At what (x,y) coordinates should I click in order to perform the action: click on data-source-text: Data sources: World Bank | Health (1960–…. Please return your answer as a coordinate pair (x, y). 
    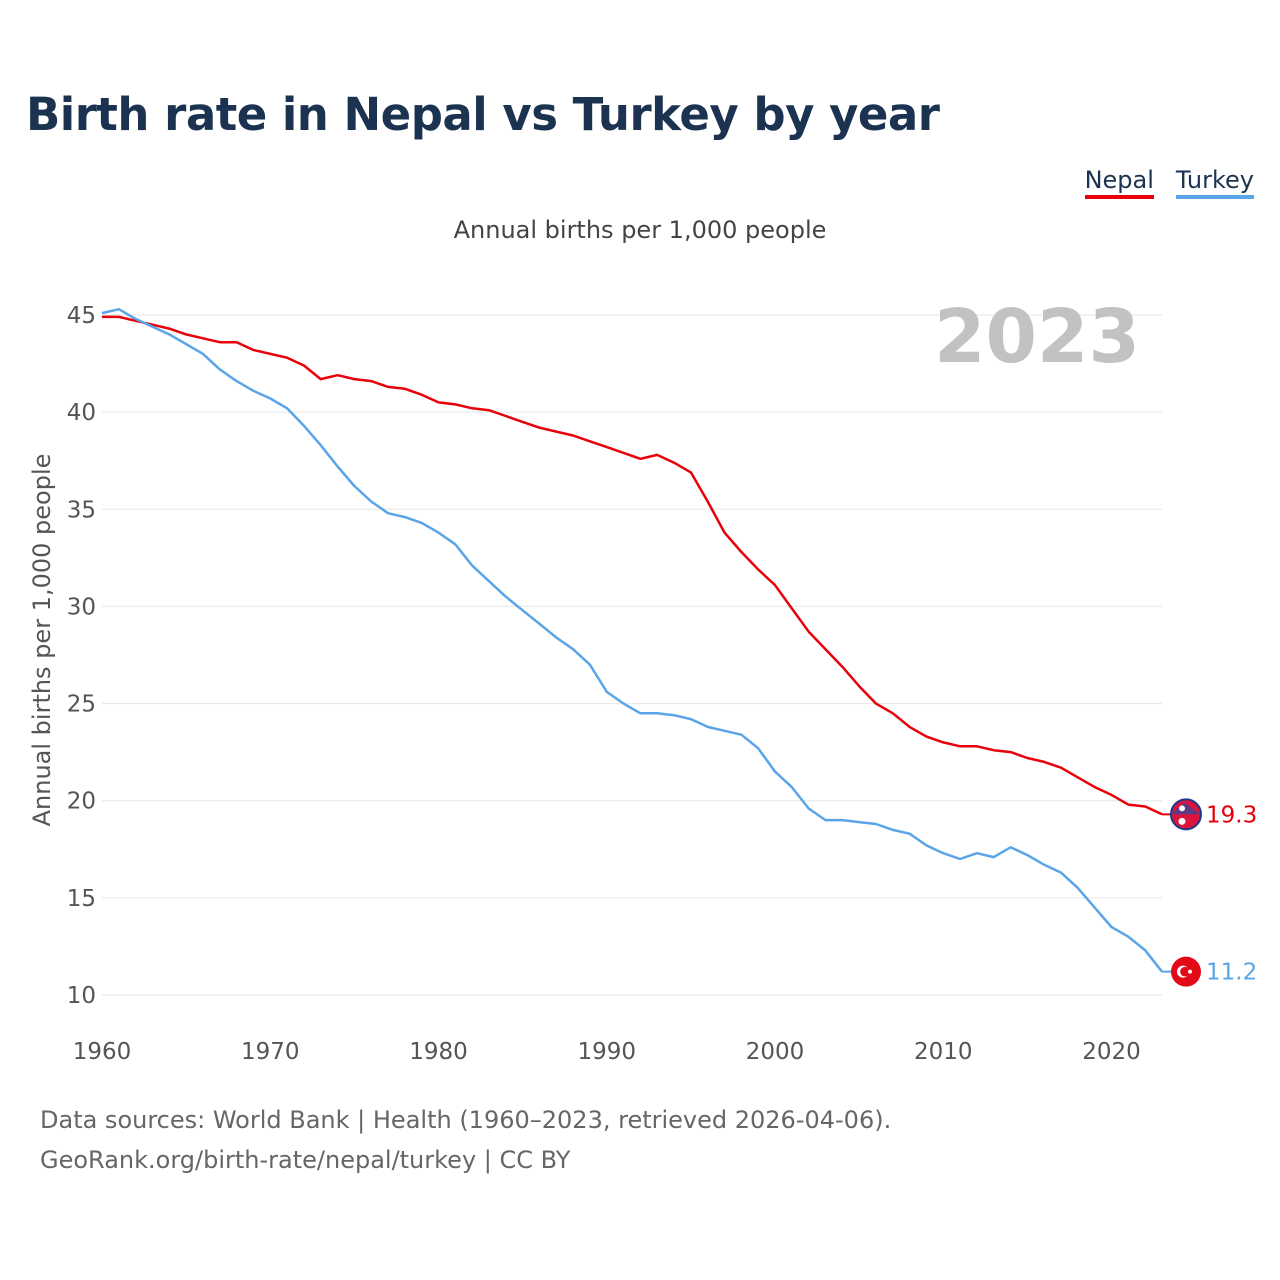
    Looking at the image, I should click on (466, 1120).